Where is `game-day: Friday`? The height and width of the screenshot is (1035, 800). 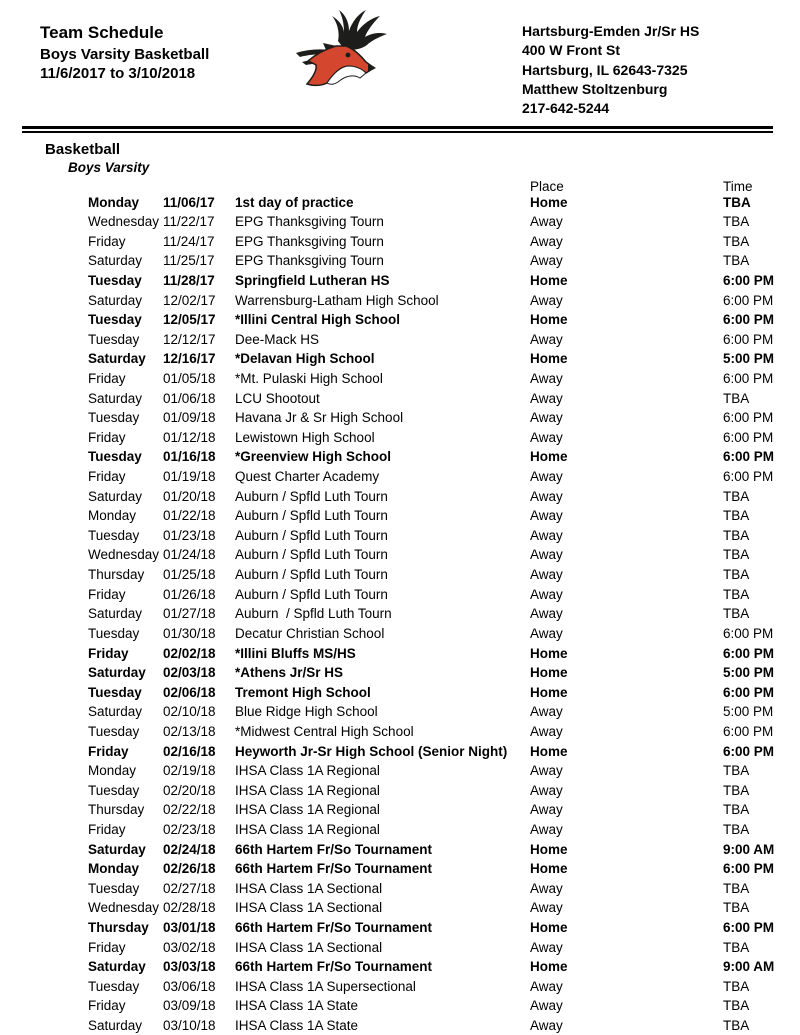
game-day: Friday is located at coordinates (107, 437).